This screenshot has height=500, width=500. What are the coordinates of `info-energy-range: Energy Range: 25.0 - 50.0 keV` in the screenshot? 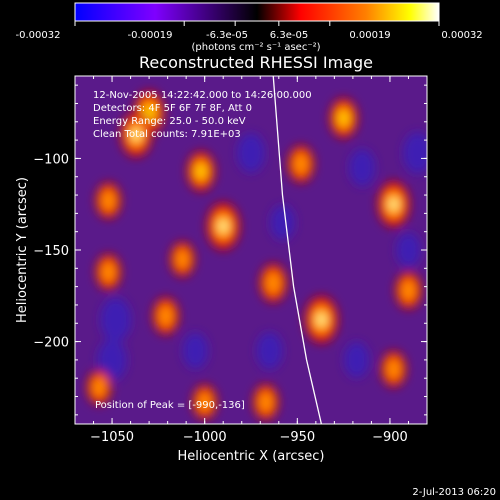 It's located at (169, 121).